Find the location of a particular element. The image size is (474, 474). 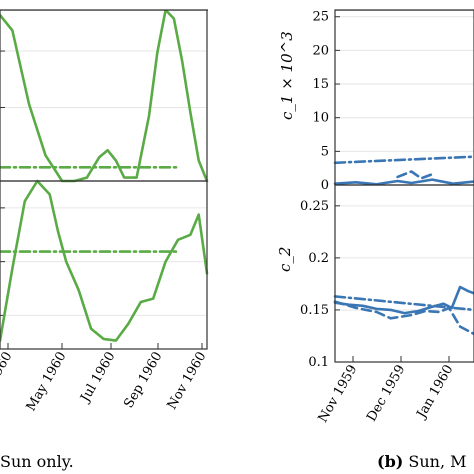

right-top-y-tick-label: 20 is located at coordinates (320, 50).